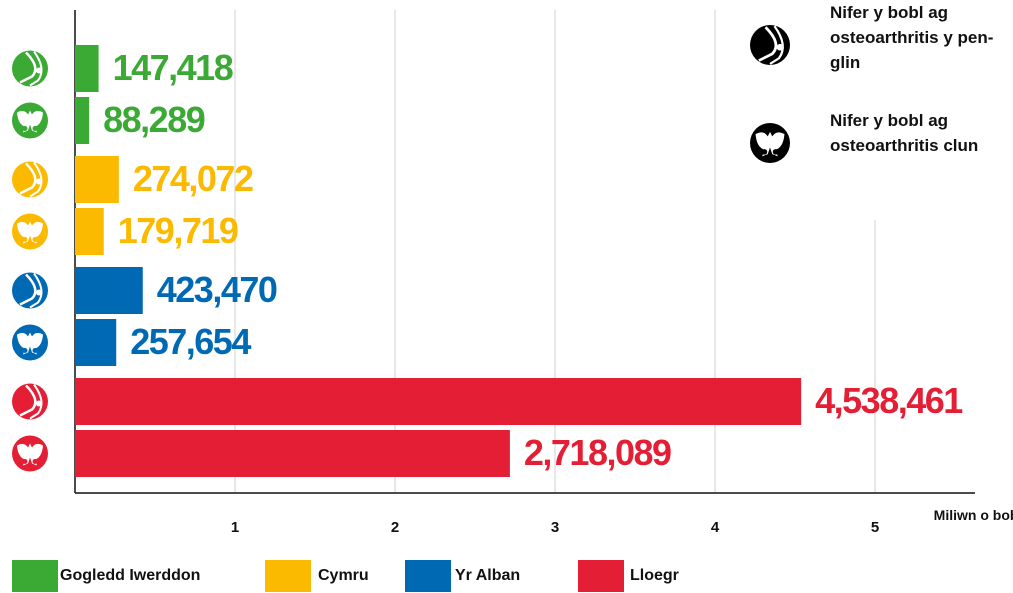  Describe the element at coordinates (343, 575) in the screenshot. I see `legend-label: Cymru` at that location.